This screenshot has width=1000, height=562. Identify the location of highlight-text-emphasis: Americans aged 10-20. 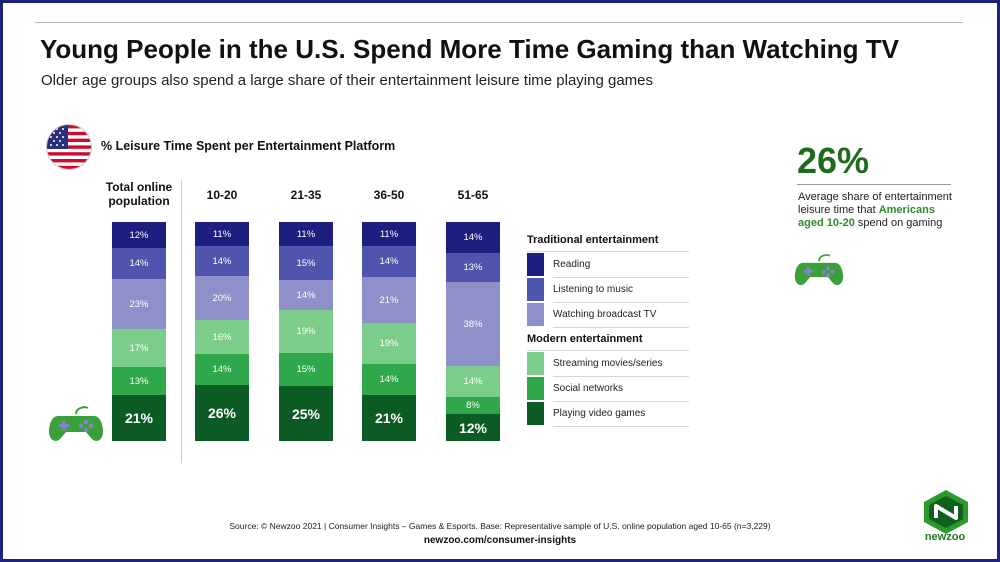
(866, 216).